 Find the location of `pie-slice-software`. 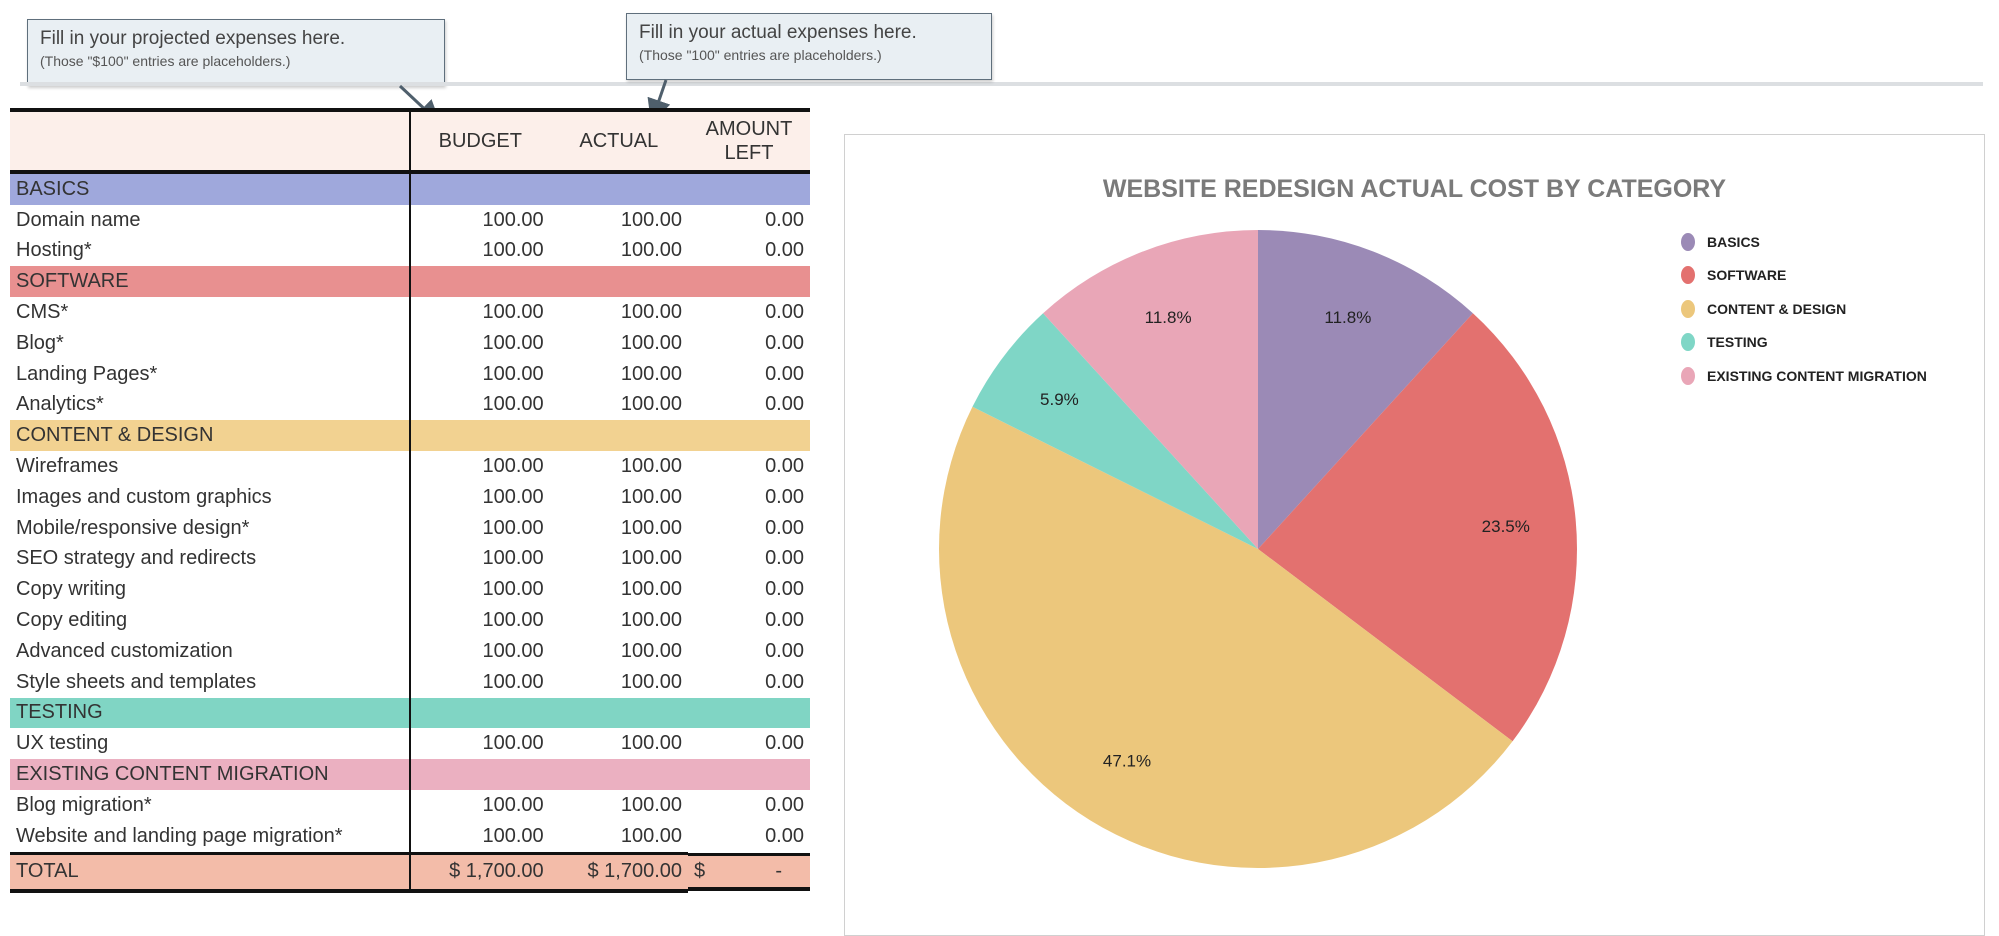

pie-slice-software is located at coordinates (1417, 527).